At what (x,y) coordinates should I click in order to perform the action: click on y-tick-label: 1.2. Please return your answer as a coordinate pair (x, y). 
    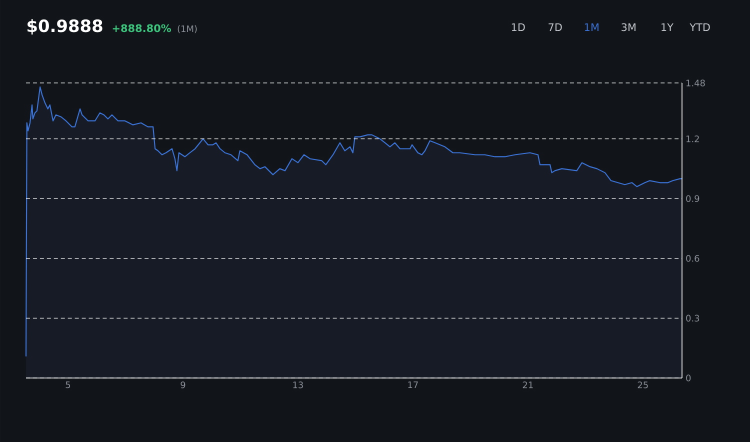
    Looking at the image, I should click on (692, 138).